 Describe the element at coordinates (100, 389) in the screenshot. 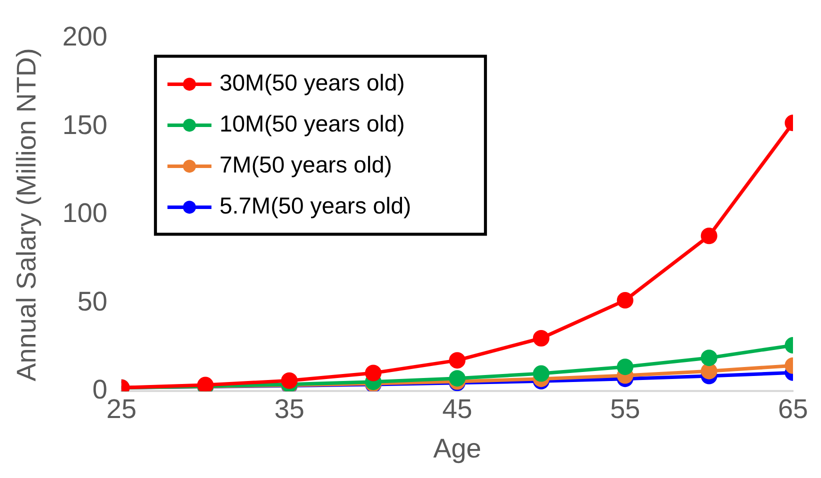

I see `y-tick-label: 0` at that location.